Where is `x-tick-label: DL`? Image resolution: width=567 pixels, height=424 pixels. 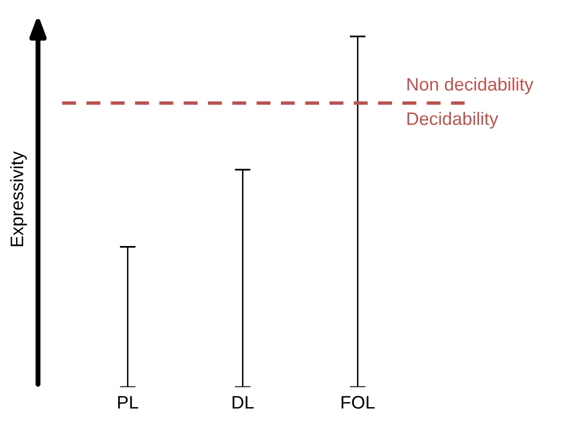 x-tick-label: DL is located at coordinates (243, 402).